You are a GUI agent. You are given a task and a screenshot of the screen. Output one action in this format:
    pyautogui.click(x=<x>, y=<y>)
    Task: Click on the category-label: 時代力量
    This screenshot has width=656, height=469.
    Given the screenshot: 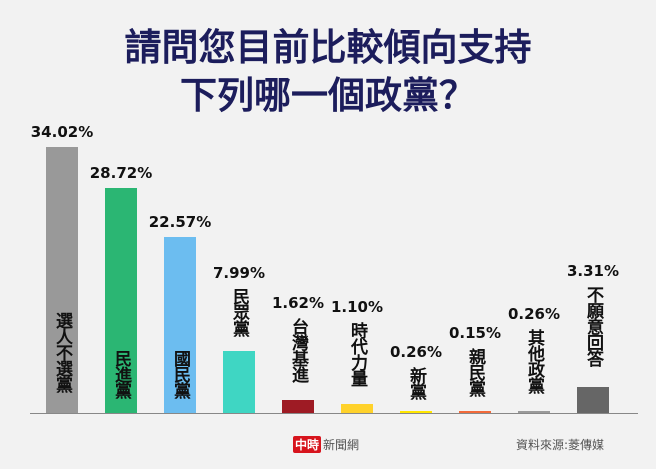 What is the action you would take?
    pyautogui.click(x=357, y=354)
    